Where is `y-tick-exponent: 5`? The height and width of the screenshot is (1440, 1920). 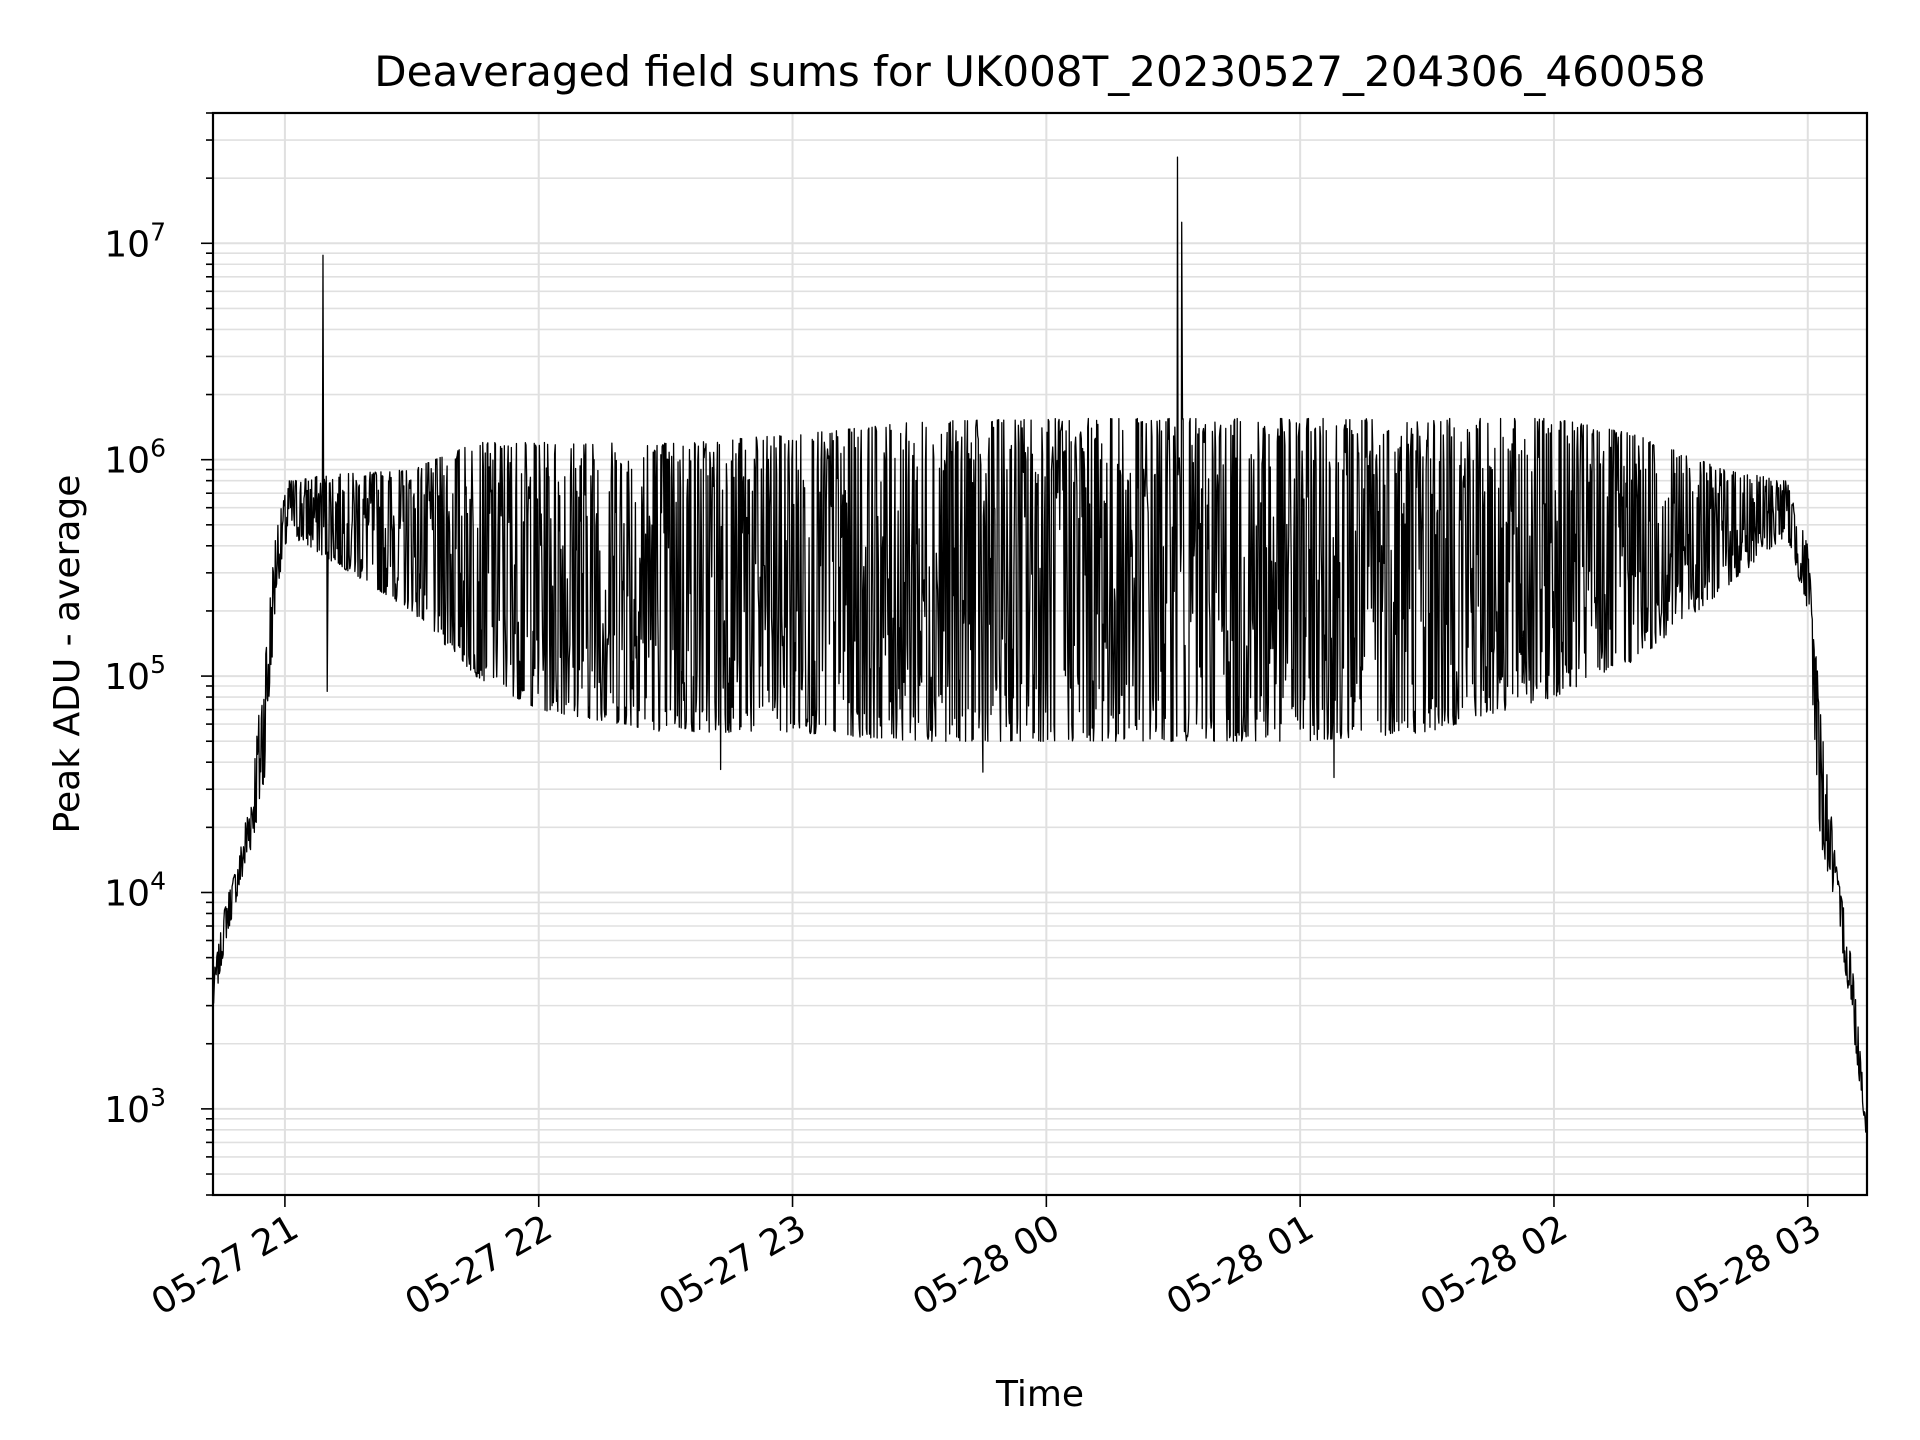
y-tick-exponent: 5 is located at coordinates (158, 664).